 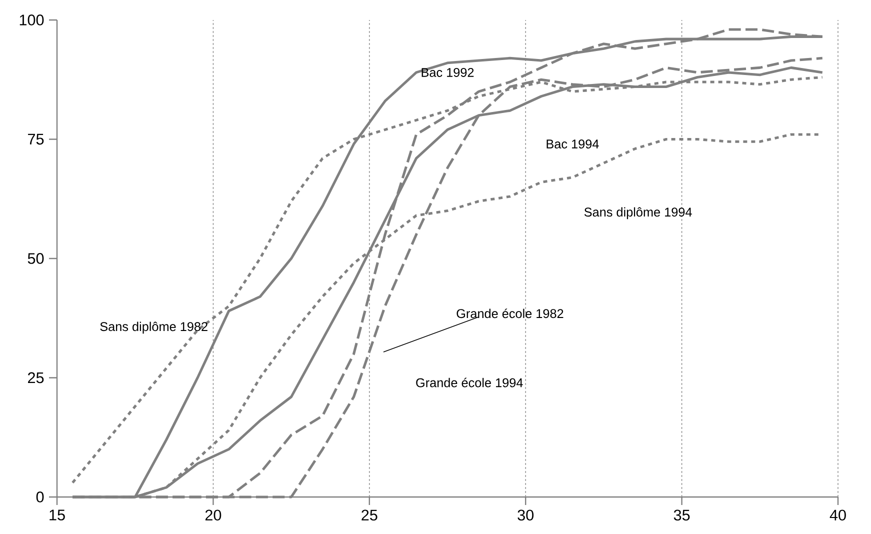 What do you see at coordinates (36, 378) in the screenshot?
I see `y-tick-label: 25` at bounding box center [36, 378].